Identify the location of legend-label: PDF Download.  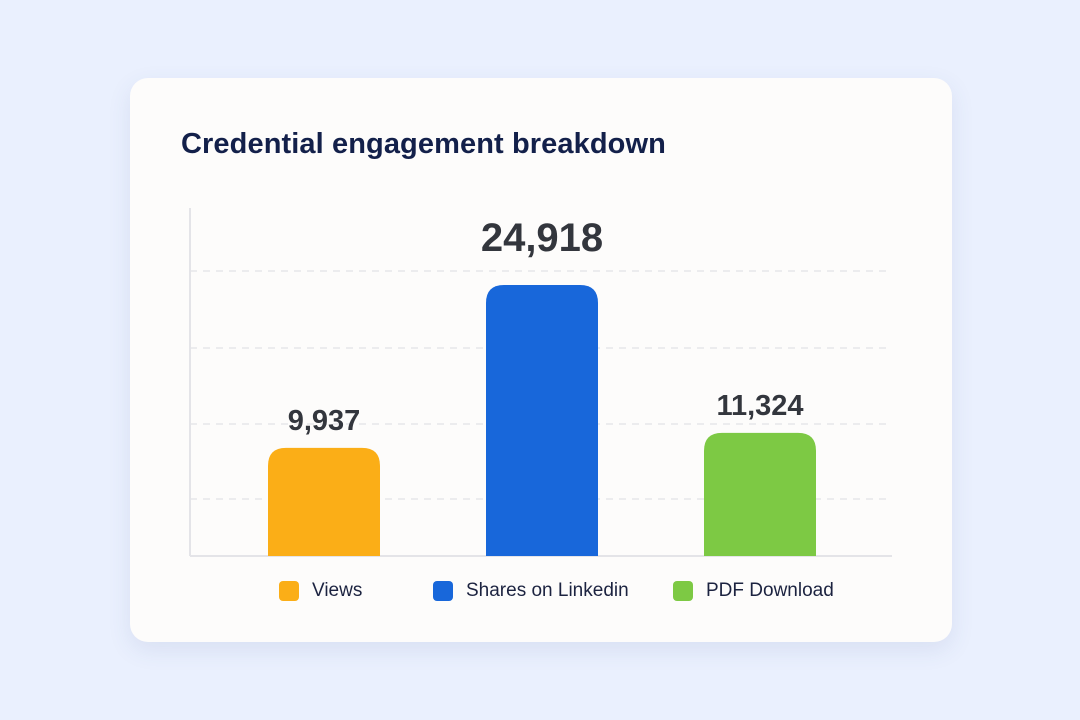
(770, 590).